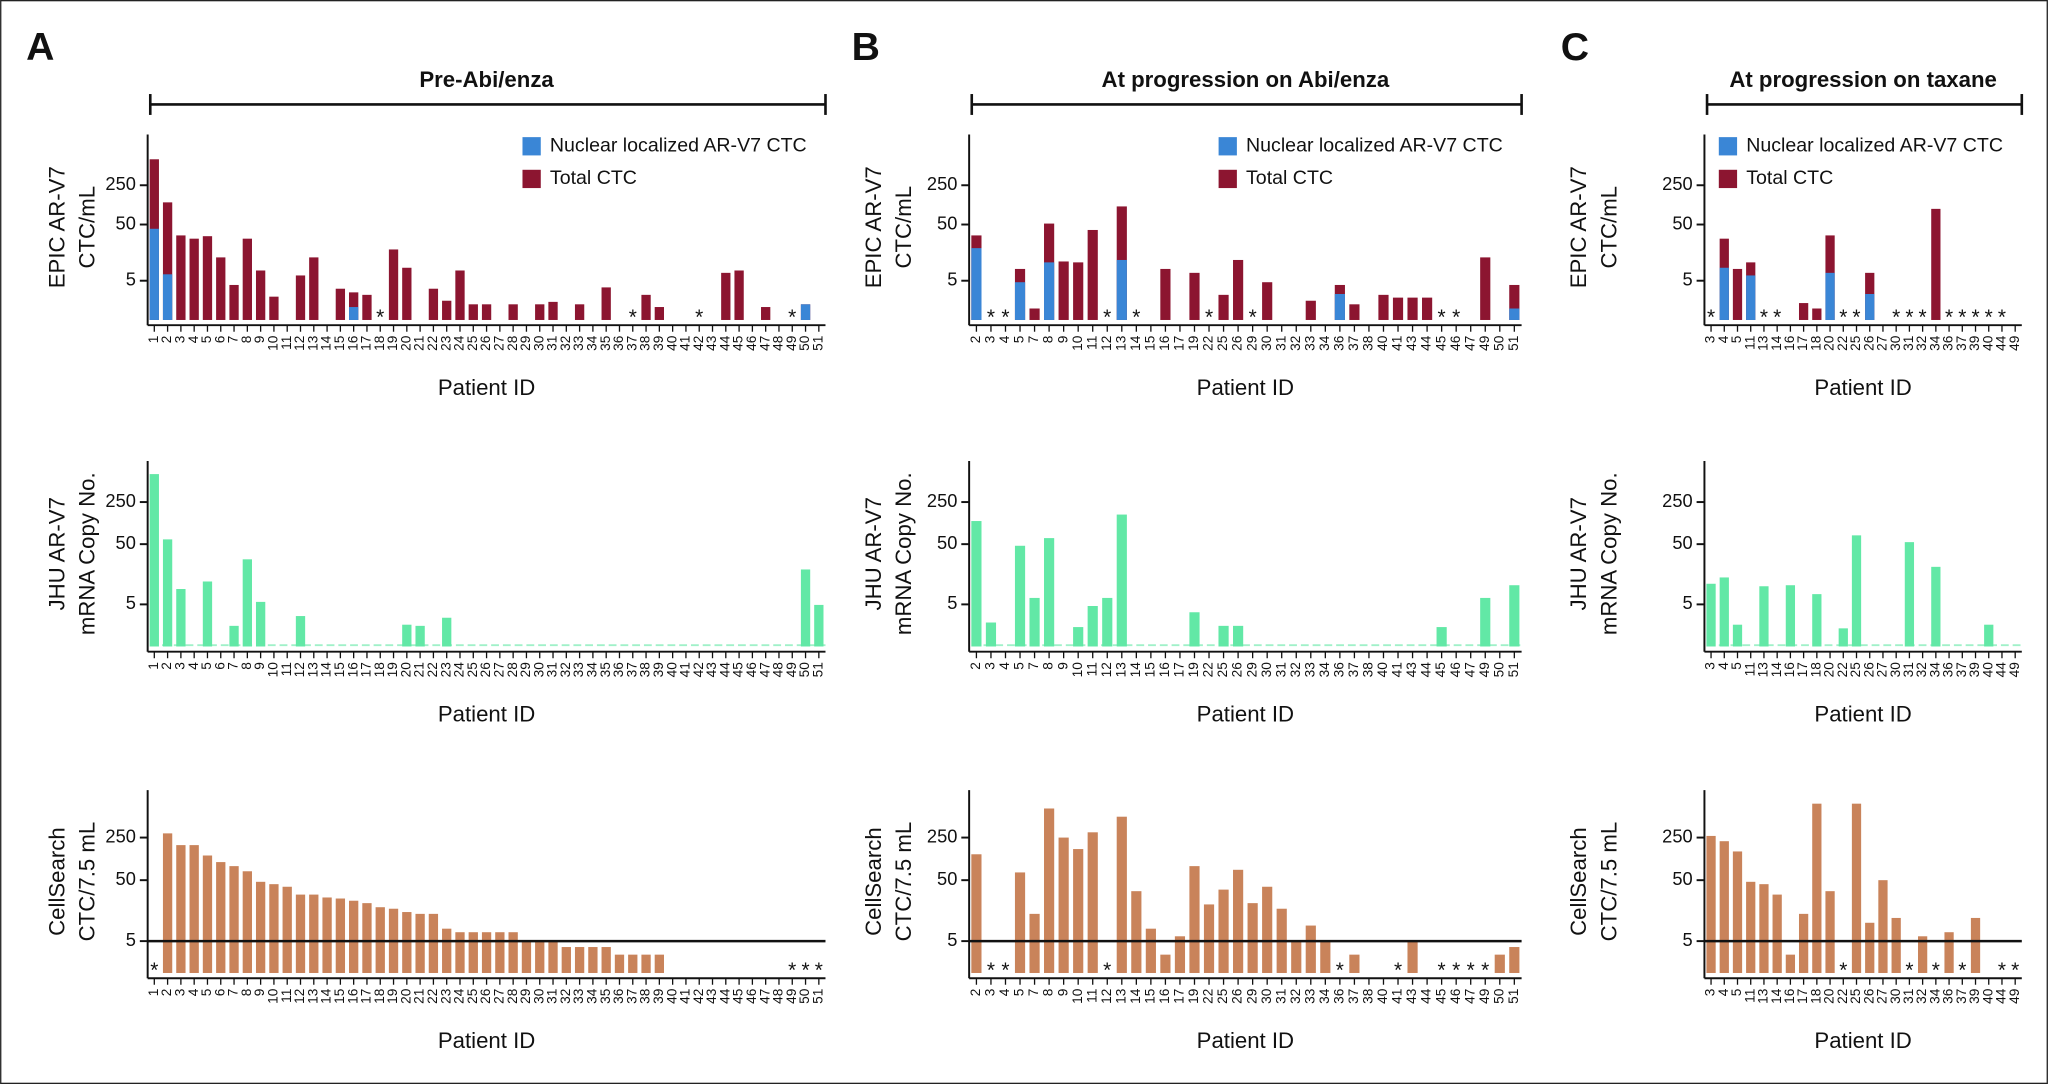  I want to click on y-tick-label: 250, so click(942, 183).